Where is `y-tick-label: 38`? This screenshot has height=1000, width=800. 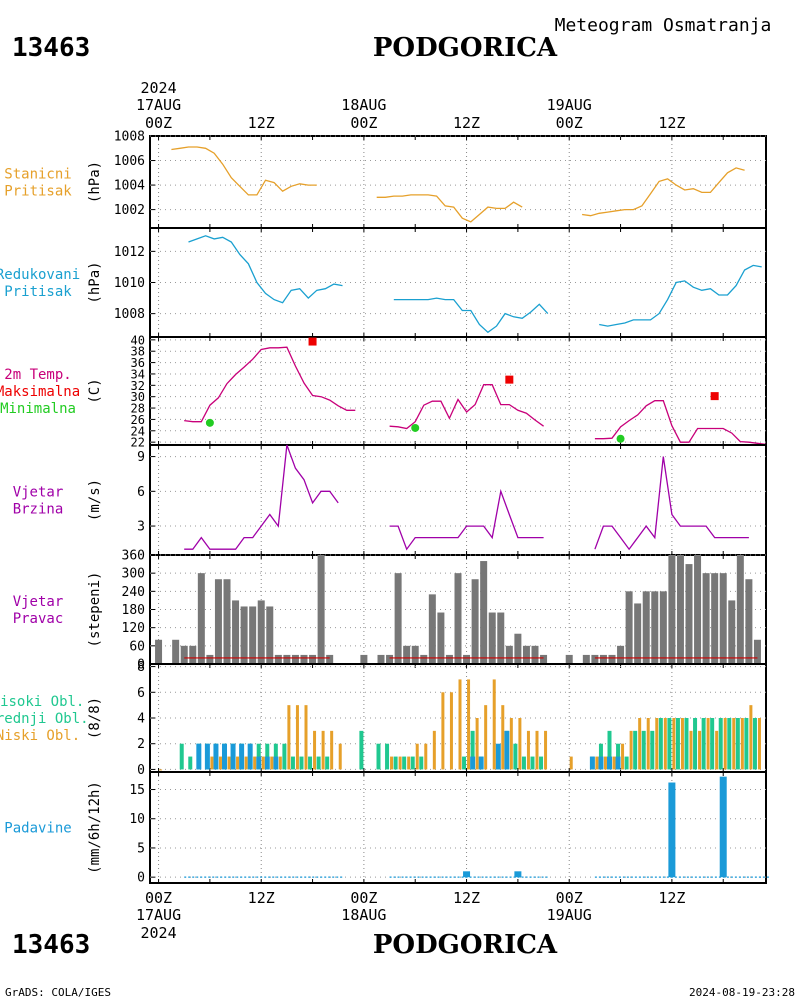
y-tick-label: 38 is located at coordinates (138, 352).